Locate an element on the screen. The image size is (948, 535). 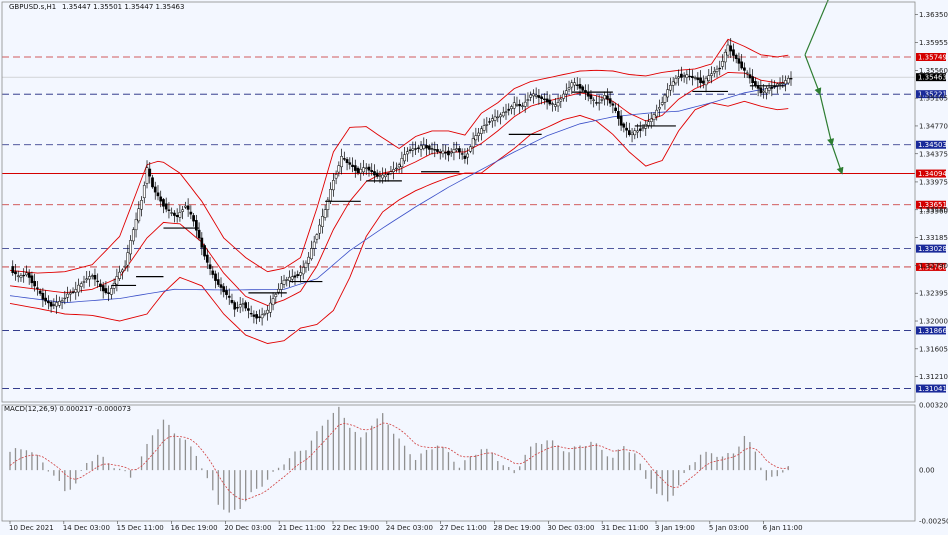
y-tick-label: 1.33185 is located at coordinates (933, 238).